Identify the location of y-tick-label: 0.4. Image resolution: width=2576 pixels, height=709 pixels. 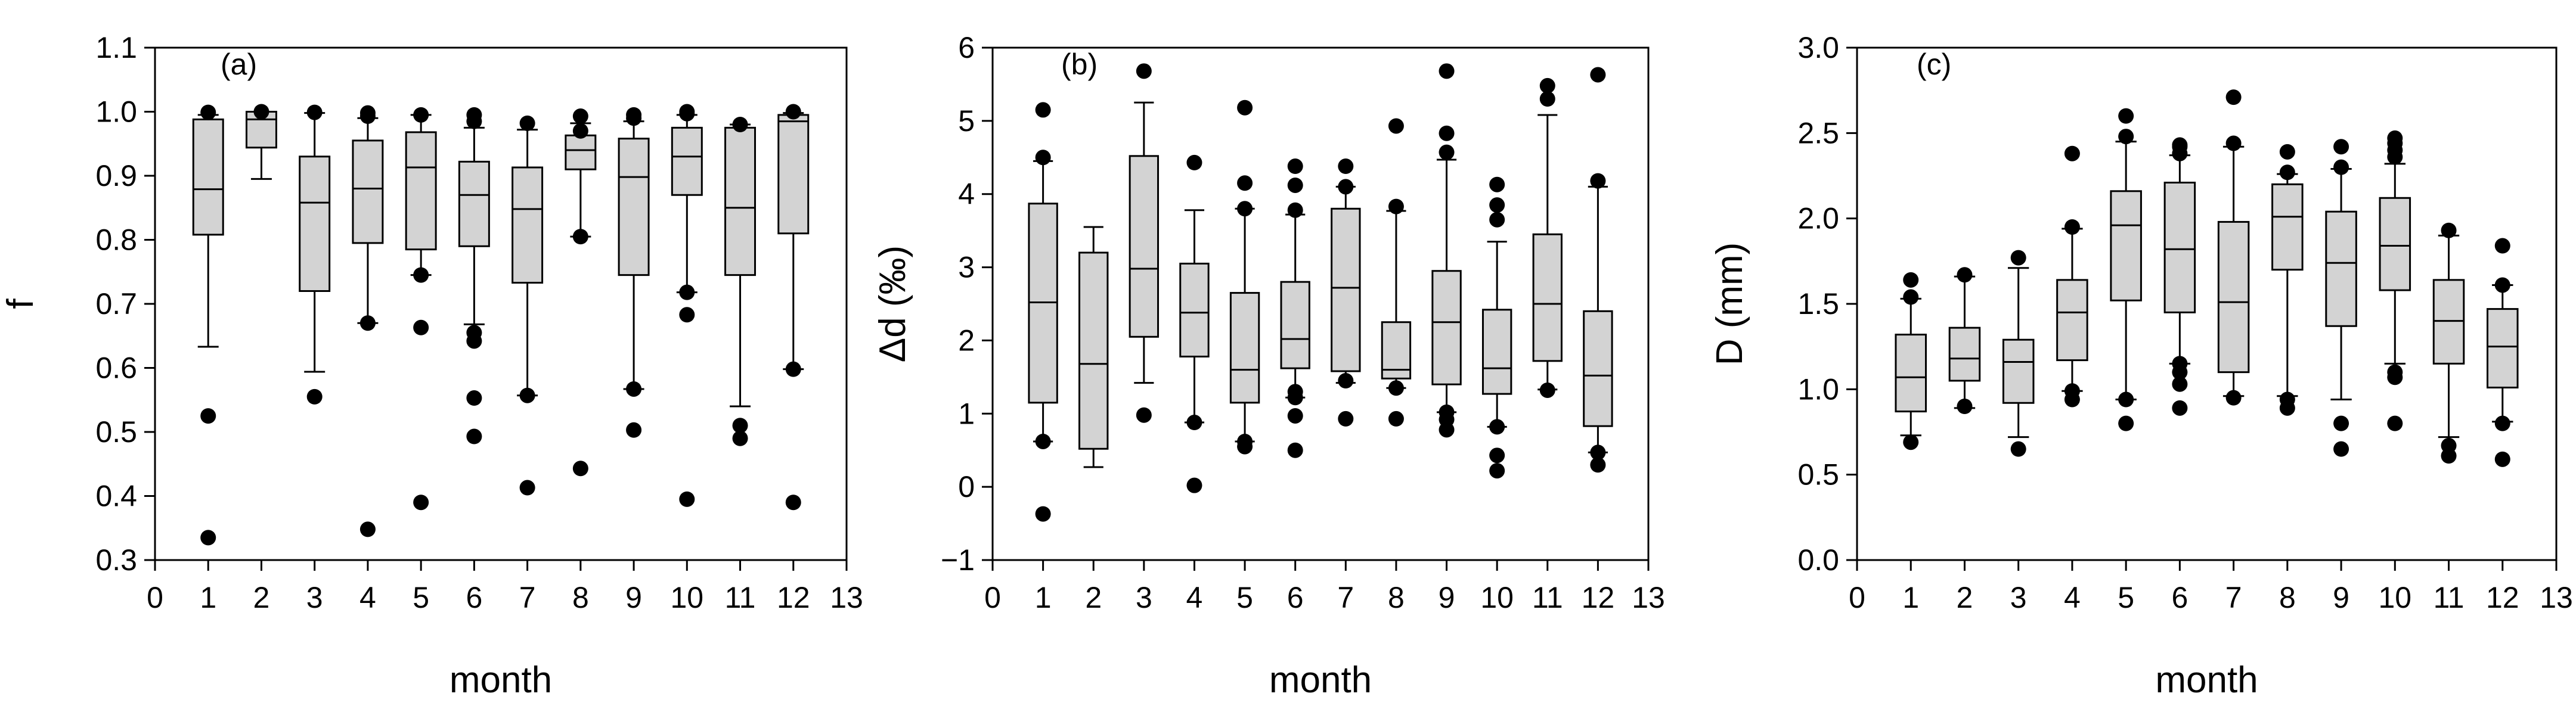
(116, 496).